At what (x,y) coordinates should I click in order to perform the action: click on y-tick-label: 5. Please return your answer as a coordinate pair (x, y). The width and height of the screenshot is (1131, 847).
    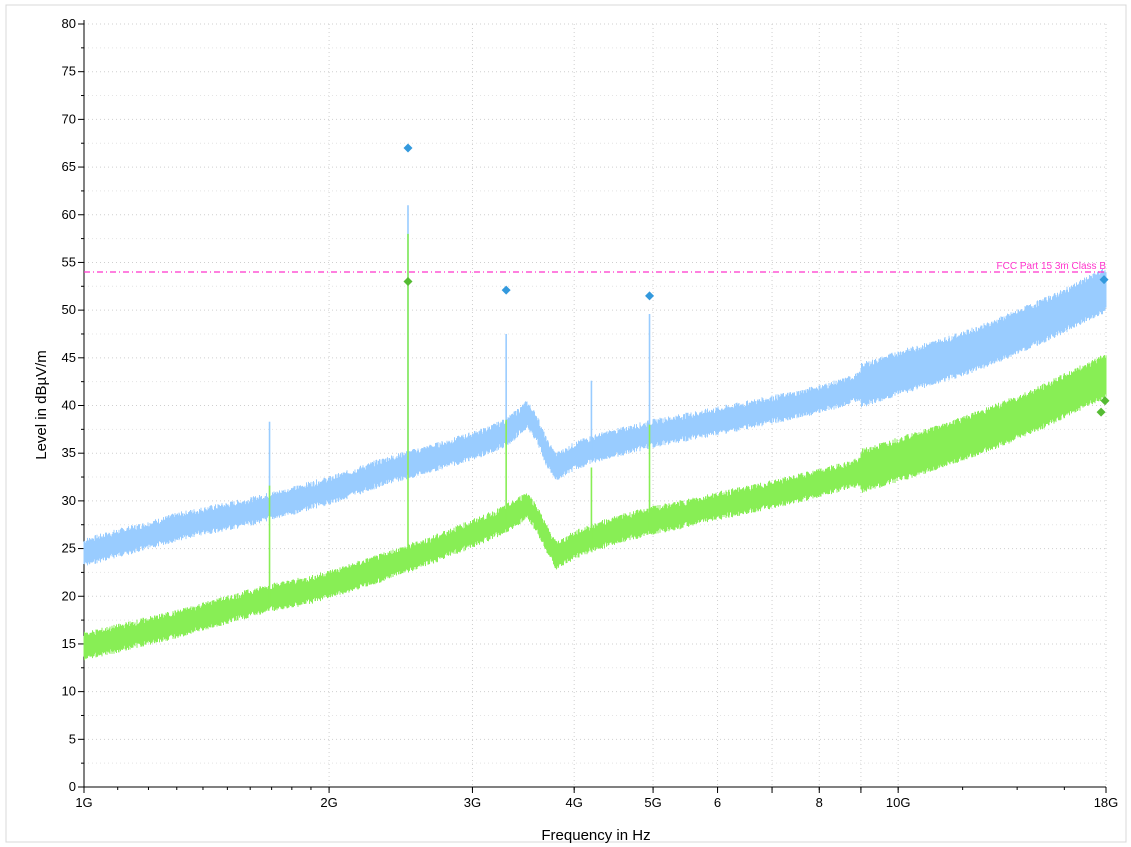
    Looking at the image, I should click on (72, 738).